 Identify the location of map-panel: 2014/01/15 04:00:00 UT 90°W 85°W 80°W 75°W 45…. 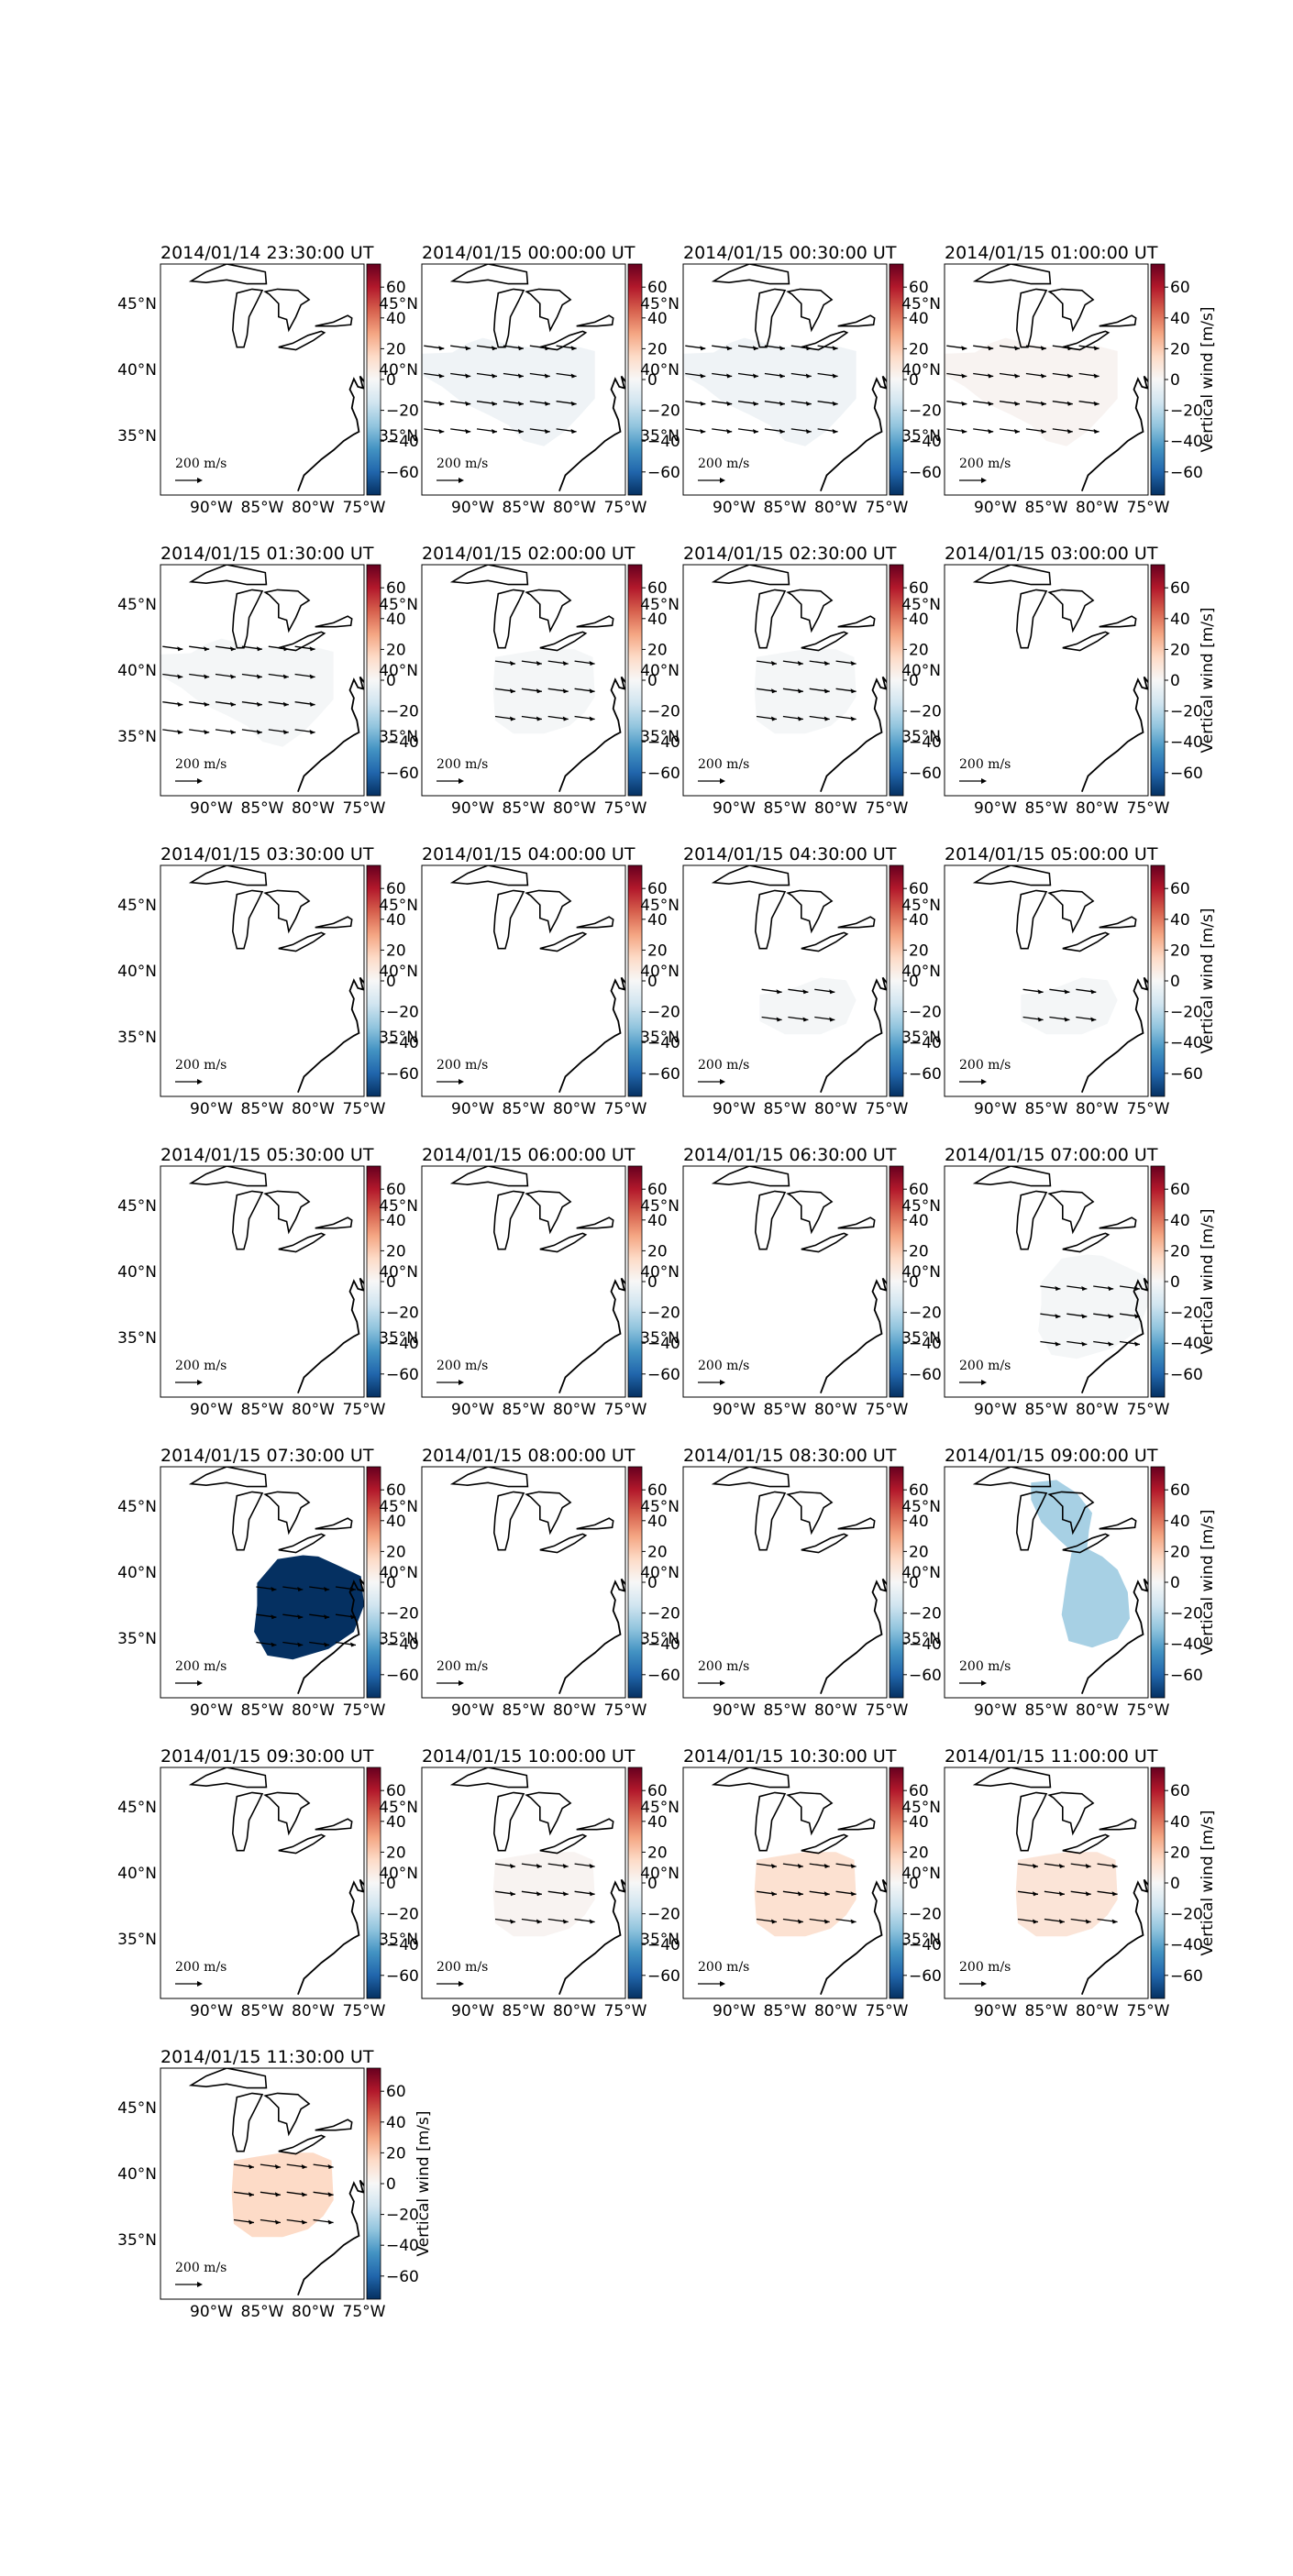
(529, 981).